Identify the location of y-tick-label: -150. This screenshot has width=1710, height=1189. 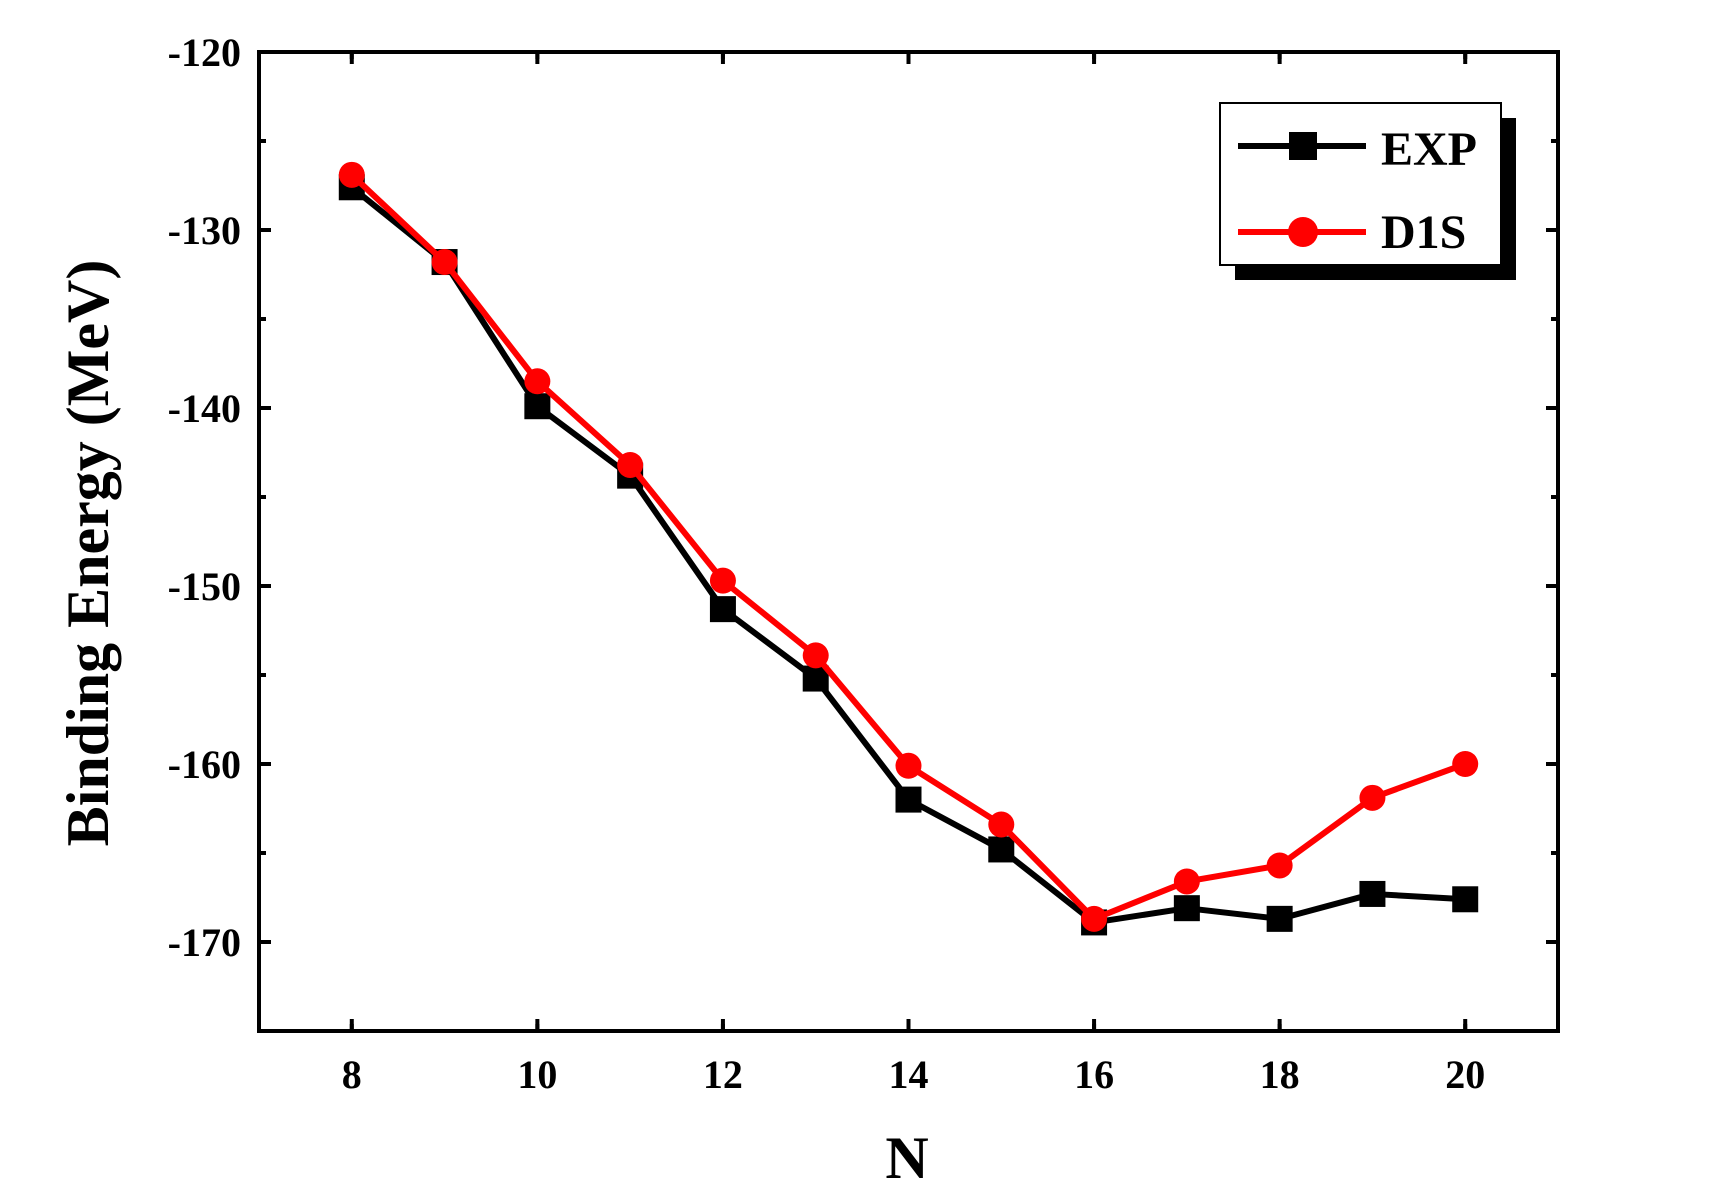
(204, 586).